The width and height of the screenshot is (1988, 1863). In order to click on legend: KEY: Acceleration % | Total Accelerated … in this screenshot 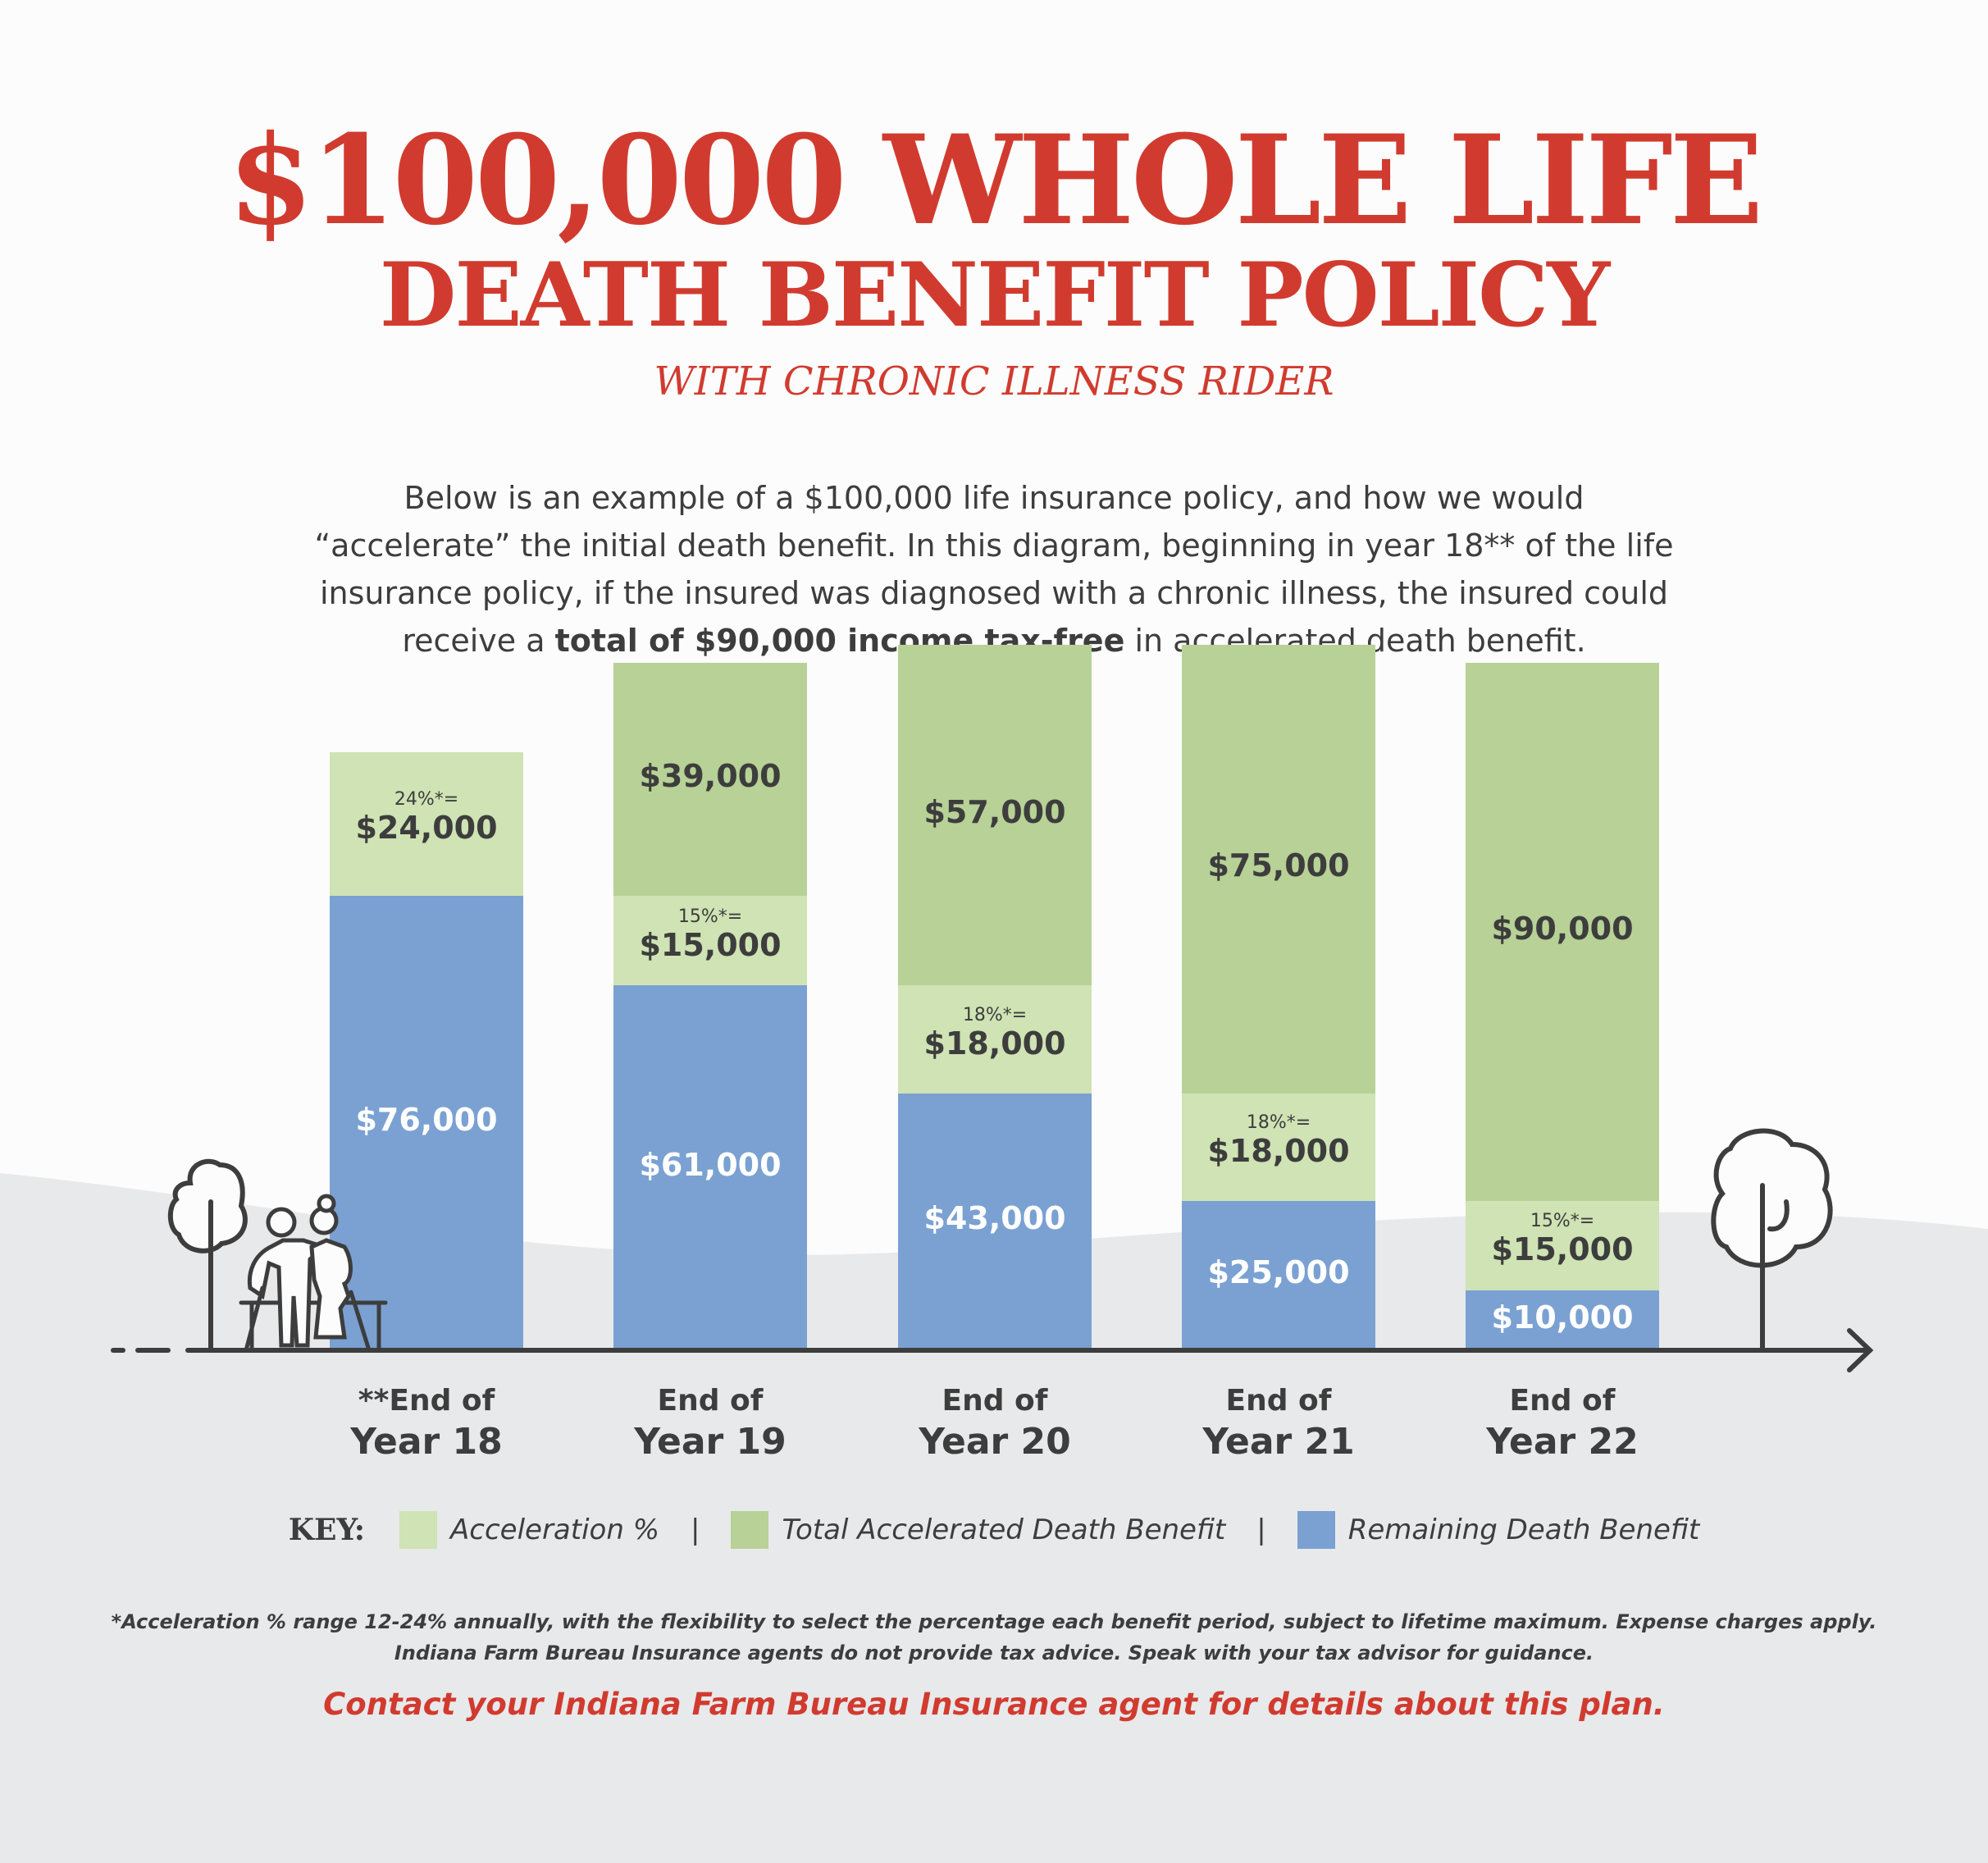, I will do `click(994, 1530)`.